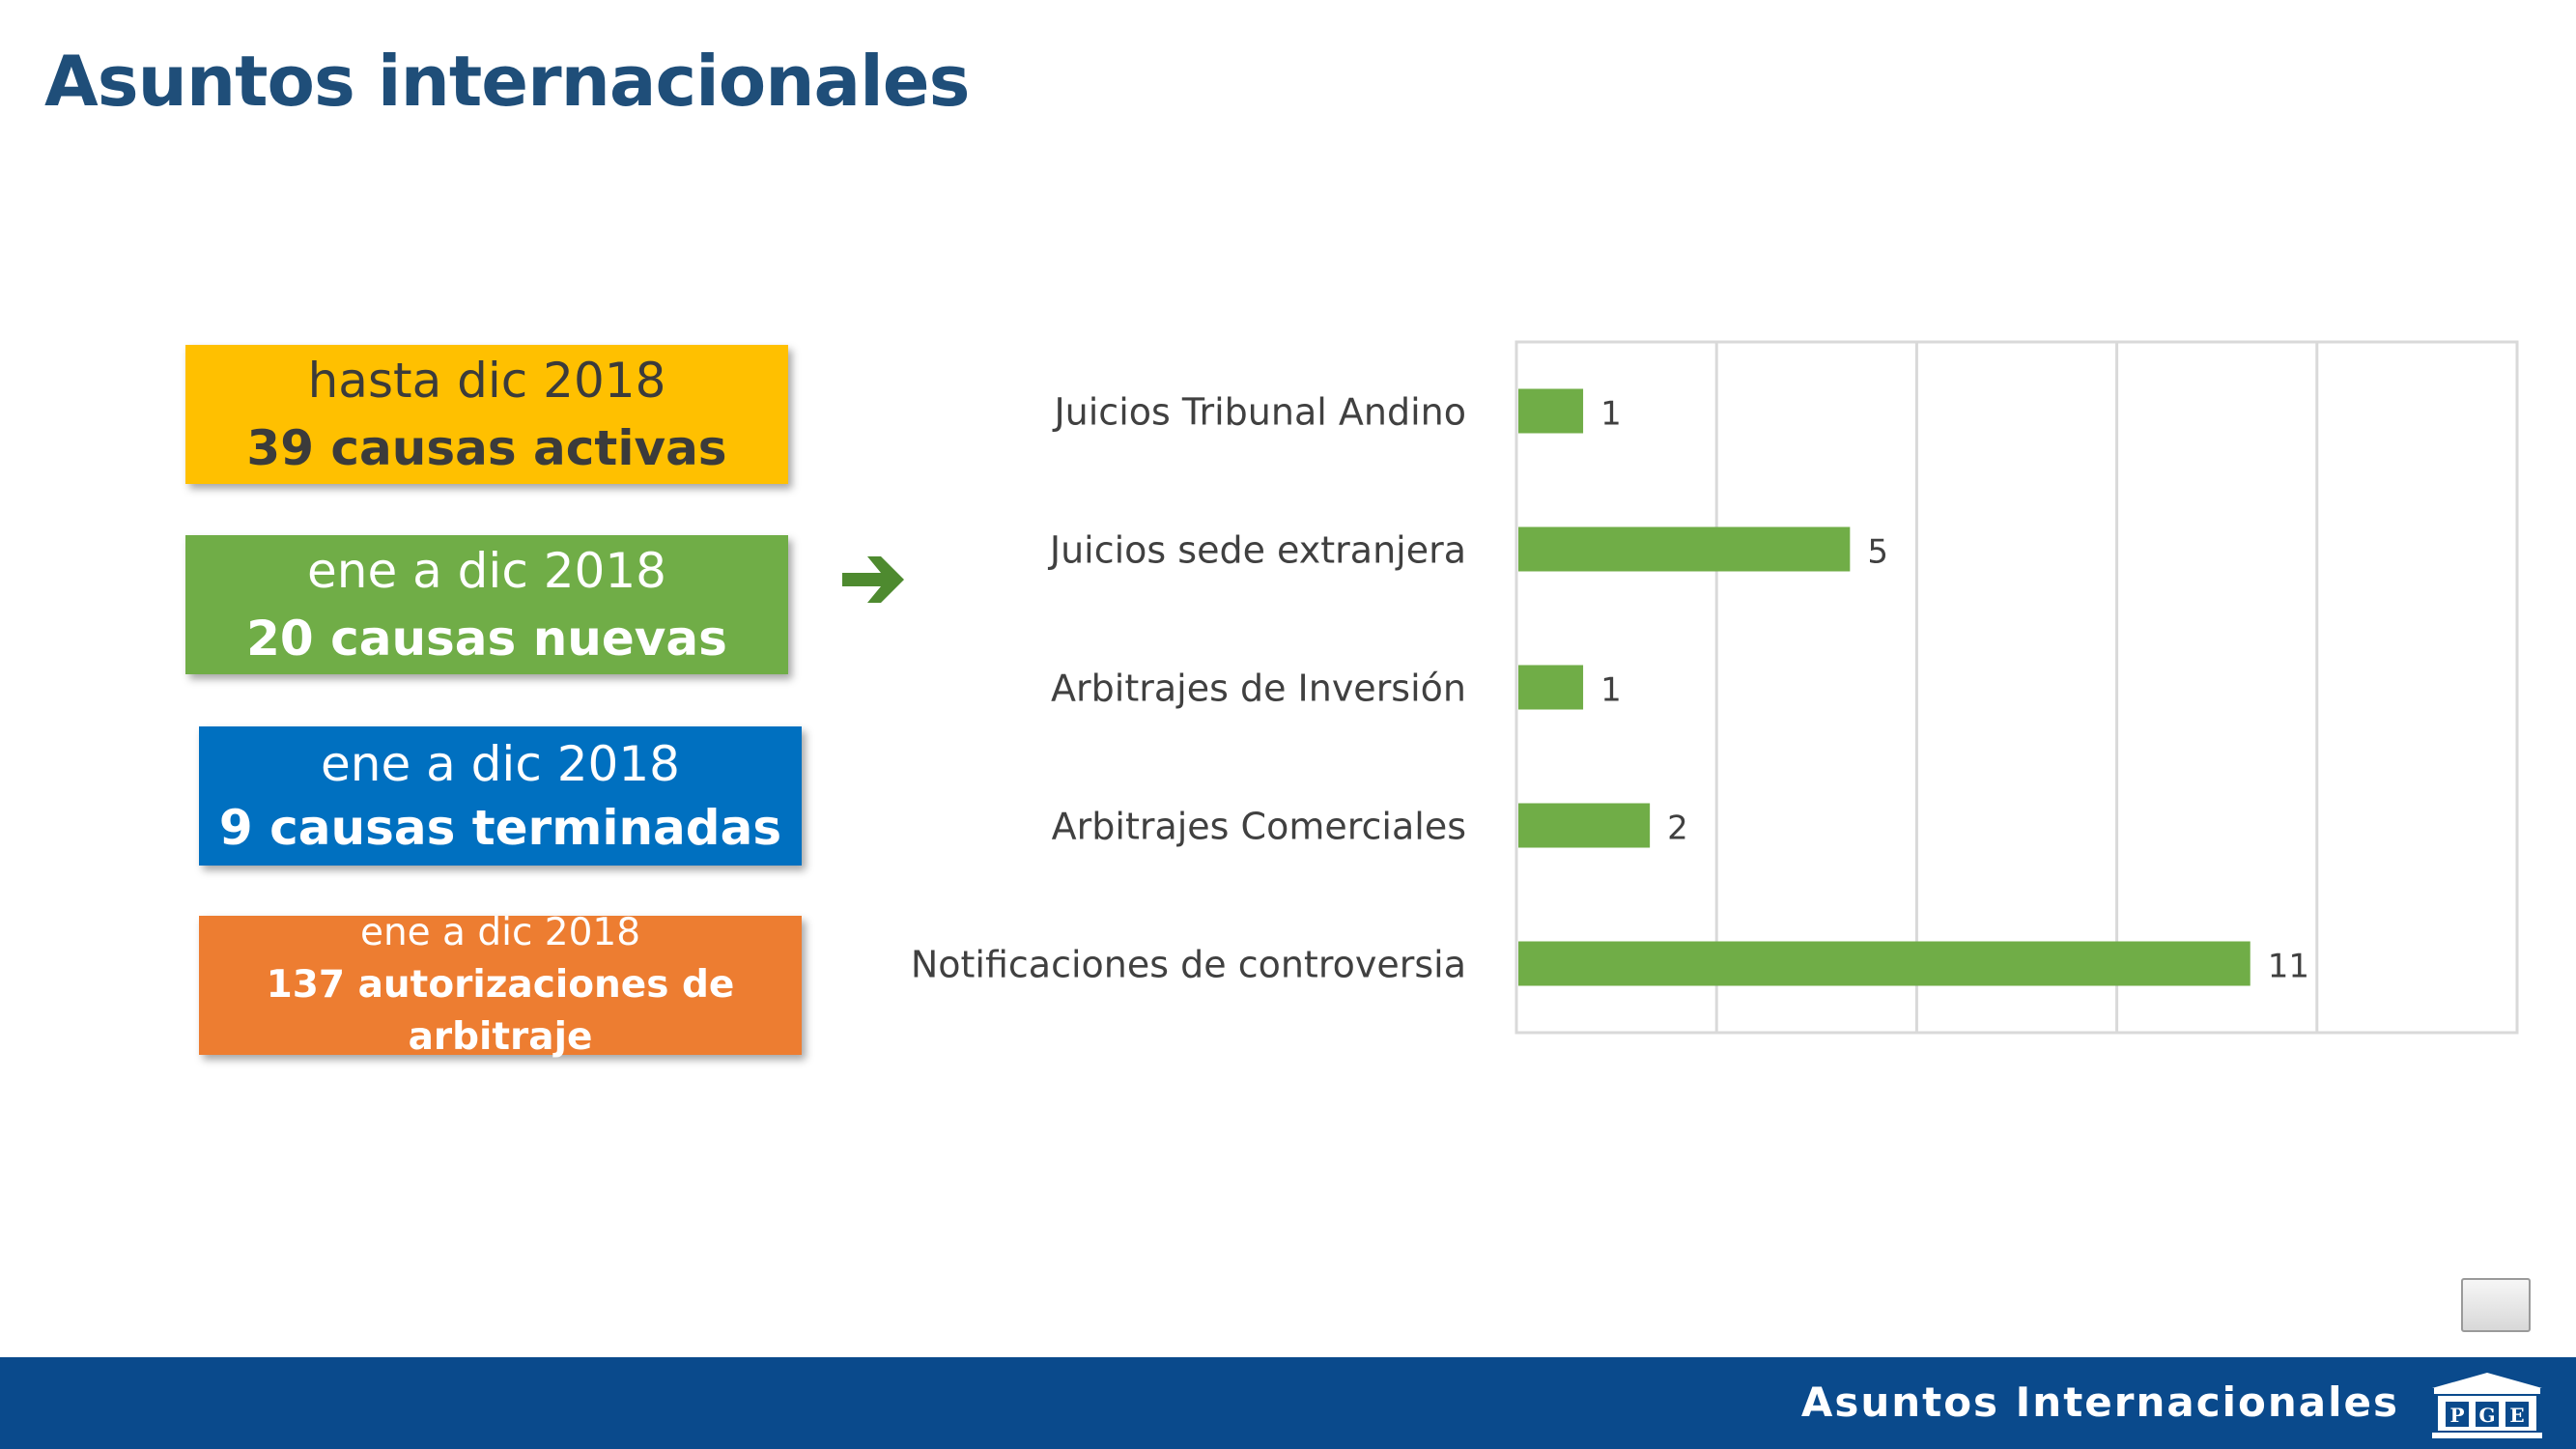  I want to click on new-cases-box: ene a dic 2018 20 causas nuevas, so click(486, 604).